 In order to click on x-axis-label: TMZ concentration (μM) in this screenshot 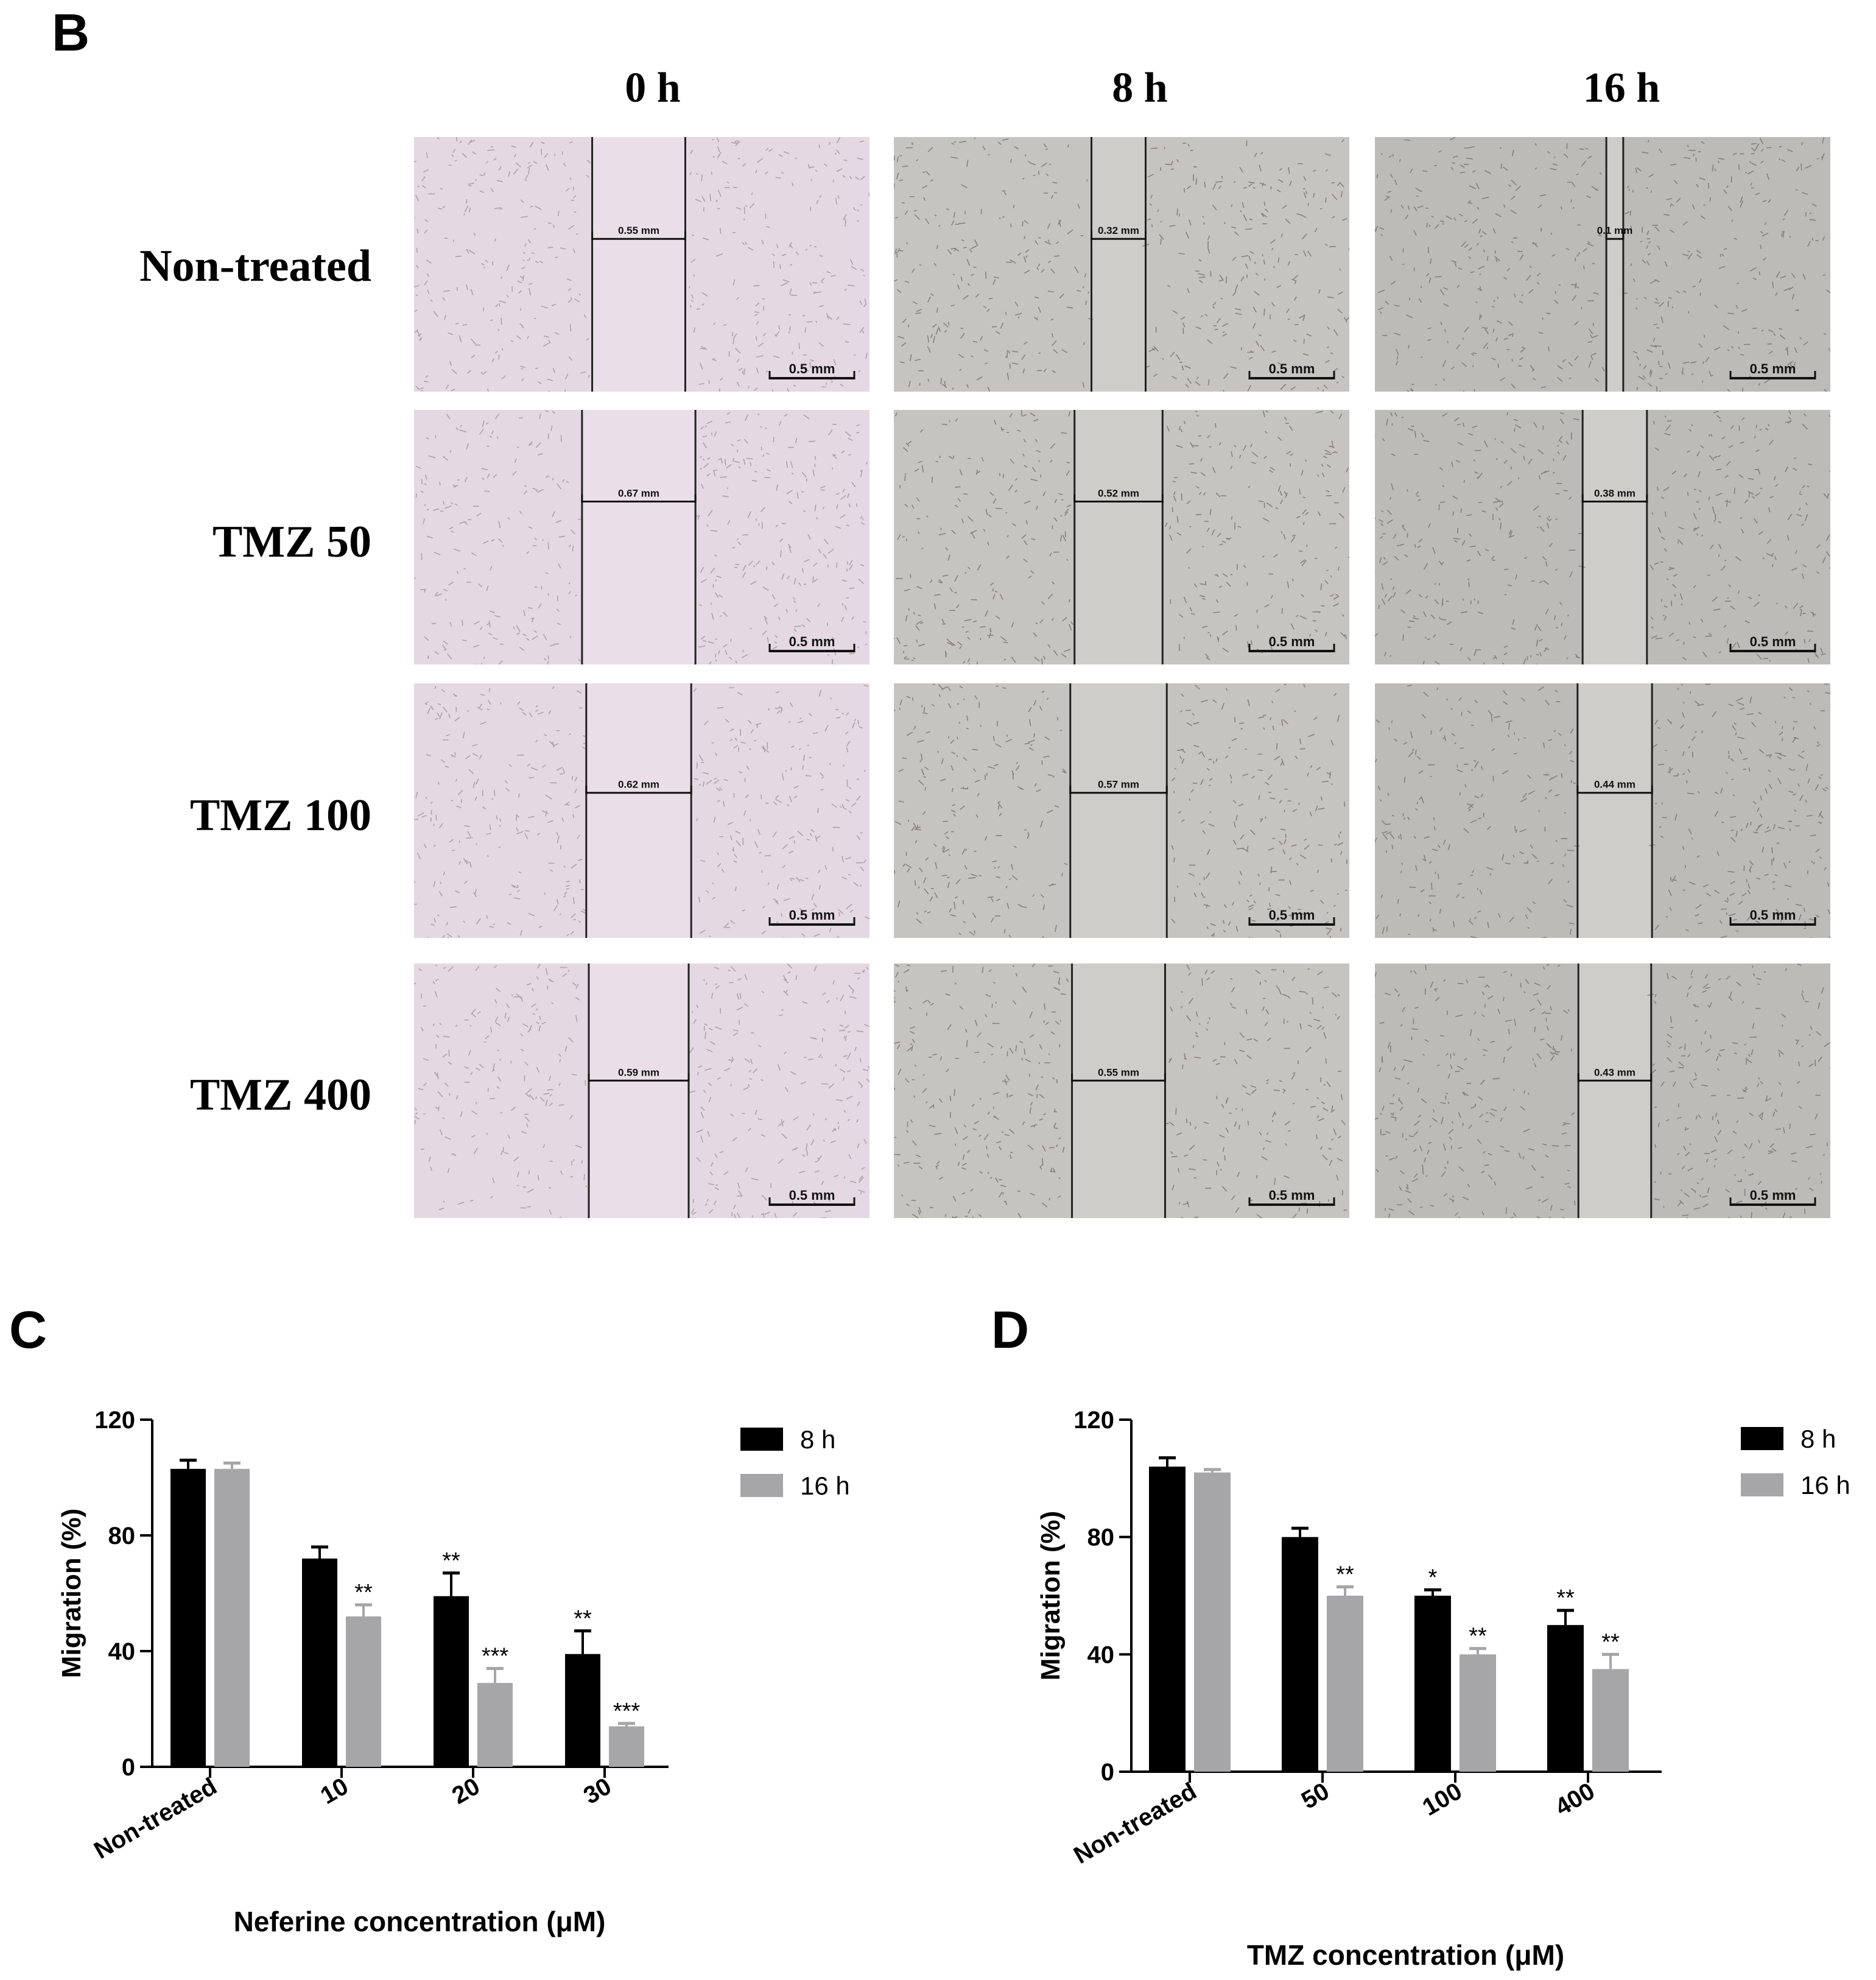, I will do `click(1405, 1955)`.